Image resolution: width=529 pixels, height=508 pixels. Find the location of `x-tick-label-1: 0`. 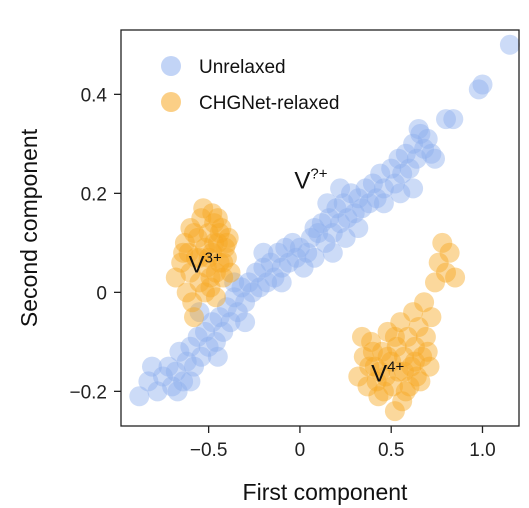

x-tick-label-1: 0 is located at coordinates (300, 450).